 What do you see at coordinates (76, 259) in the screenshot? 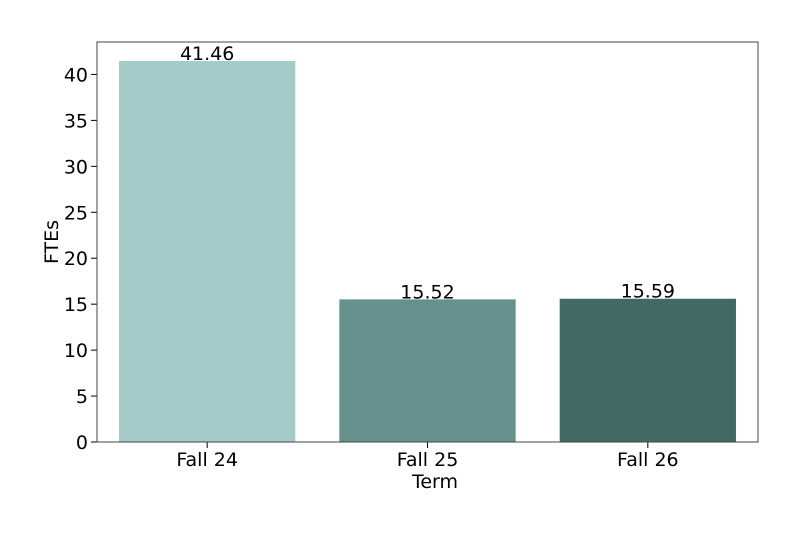
I see `y-tick-label: 20` at bounding box center [76, 259].